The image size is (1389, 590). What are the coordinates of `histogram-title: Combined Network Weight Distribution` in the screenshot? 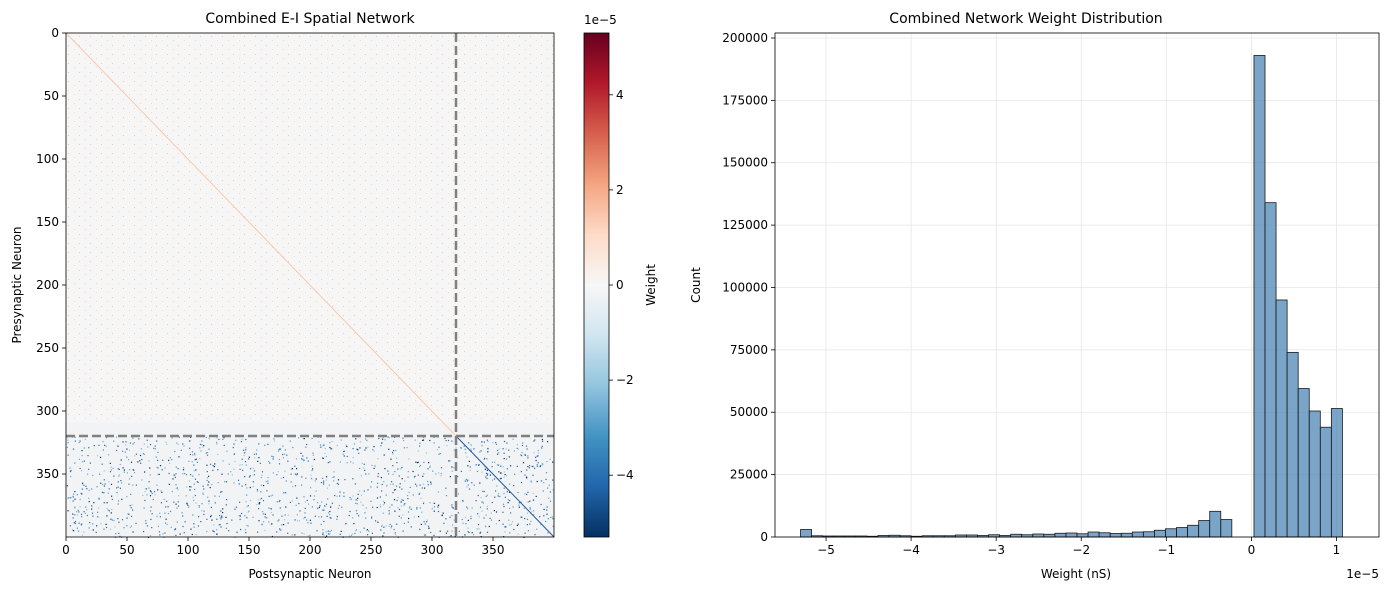 It's located at (1025, 19).